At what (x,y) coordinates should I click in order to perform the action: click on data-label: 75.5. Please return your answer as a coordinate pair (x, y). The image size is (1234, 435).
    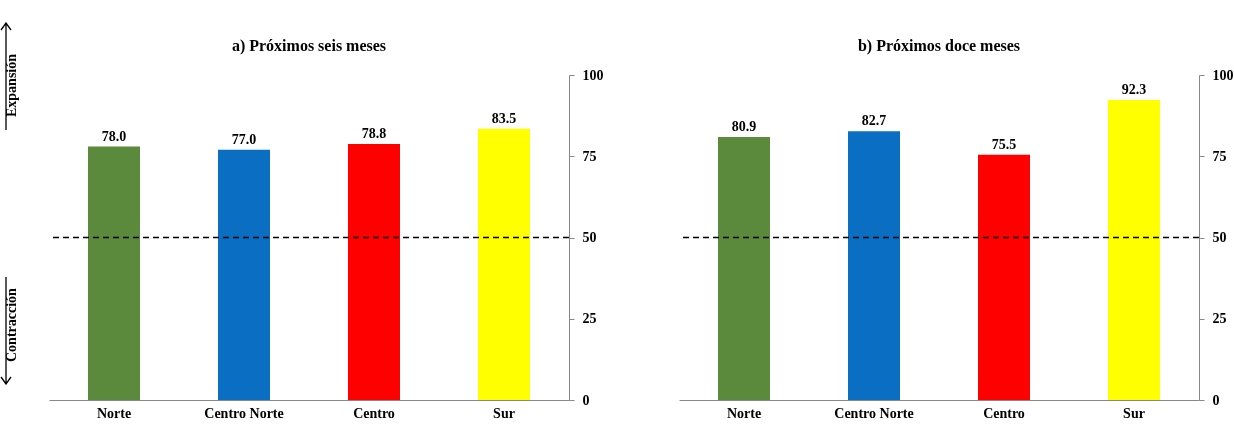
    Looking at the image, I should click on (1004, 144).